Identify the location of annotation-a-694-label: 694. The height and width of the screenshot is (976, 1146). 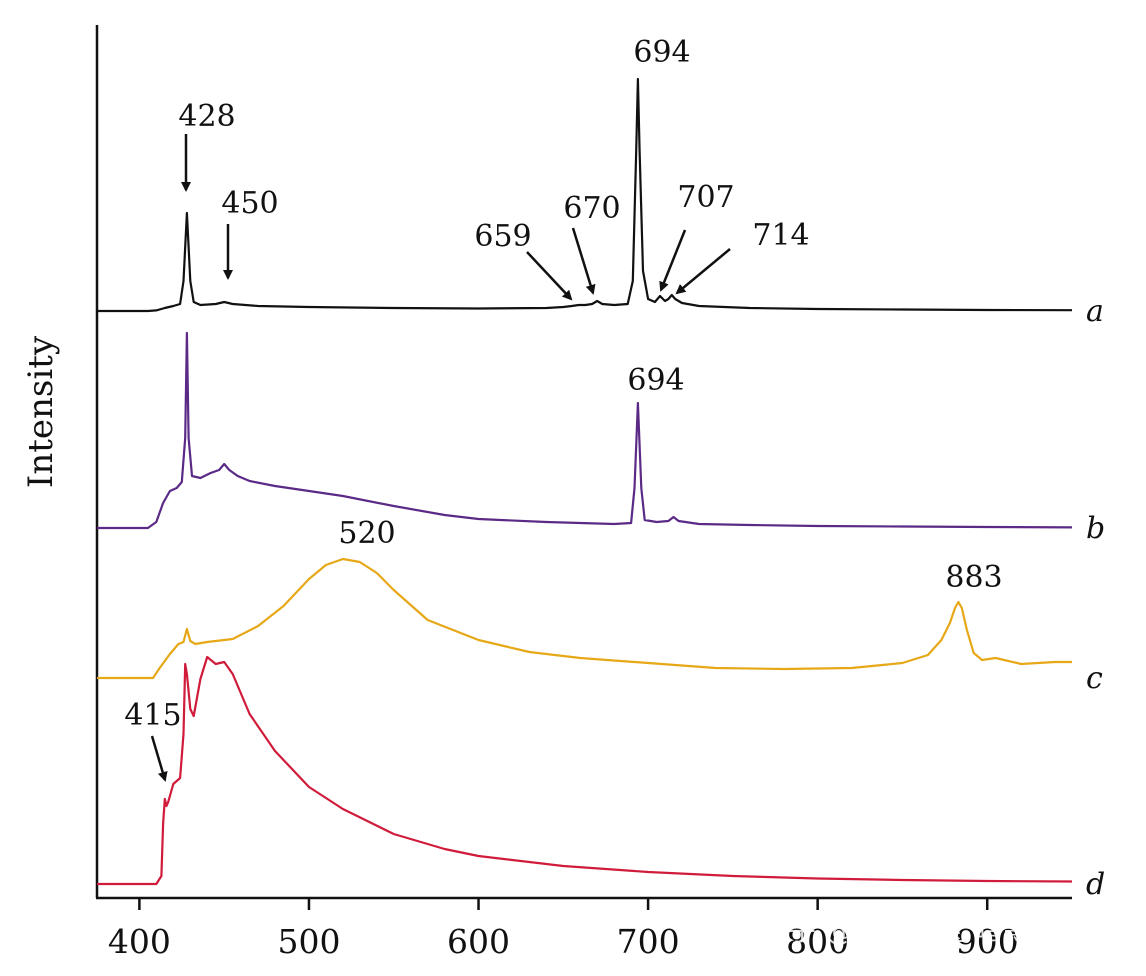
(661, 52).